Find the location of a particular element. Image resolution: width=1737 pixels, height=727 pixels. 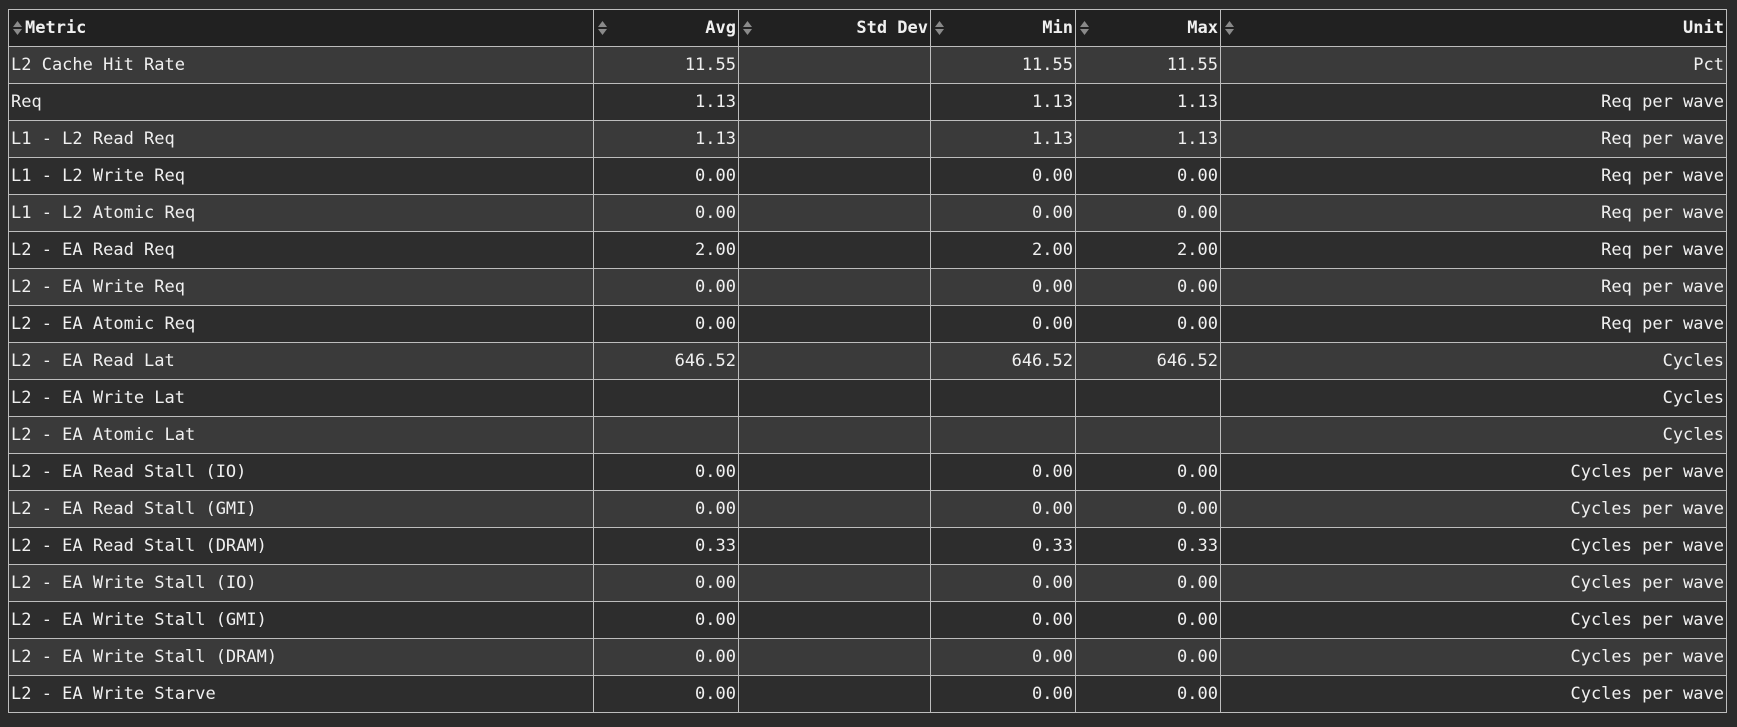

header-row: Metric Avg Std Dev Min Max Unit is located at coordinates (867, 28).